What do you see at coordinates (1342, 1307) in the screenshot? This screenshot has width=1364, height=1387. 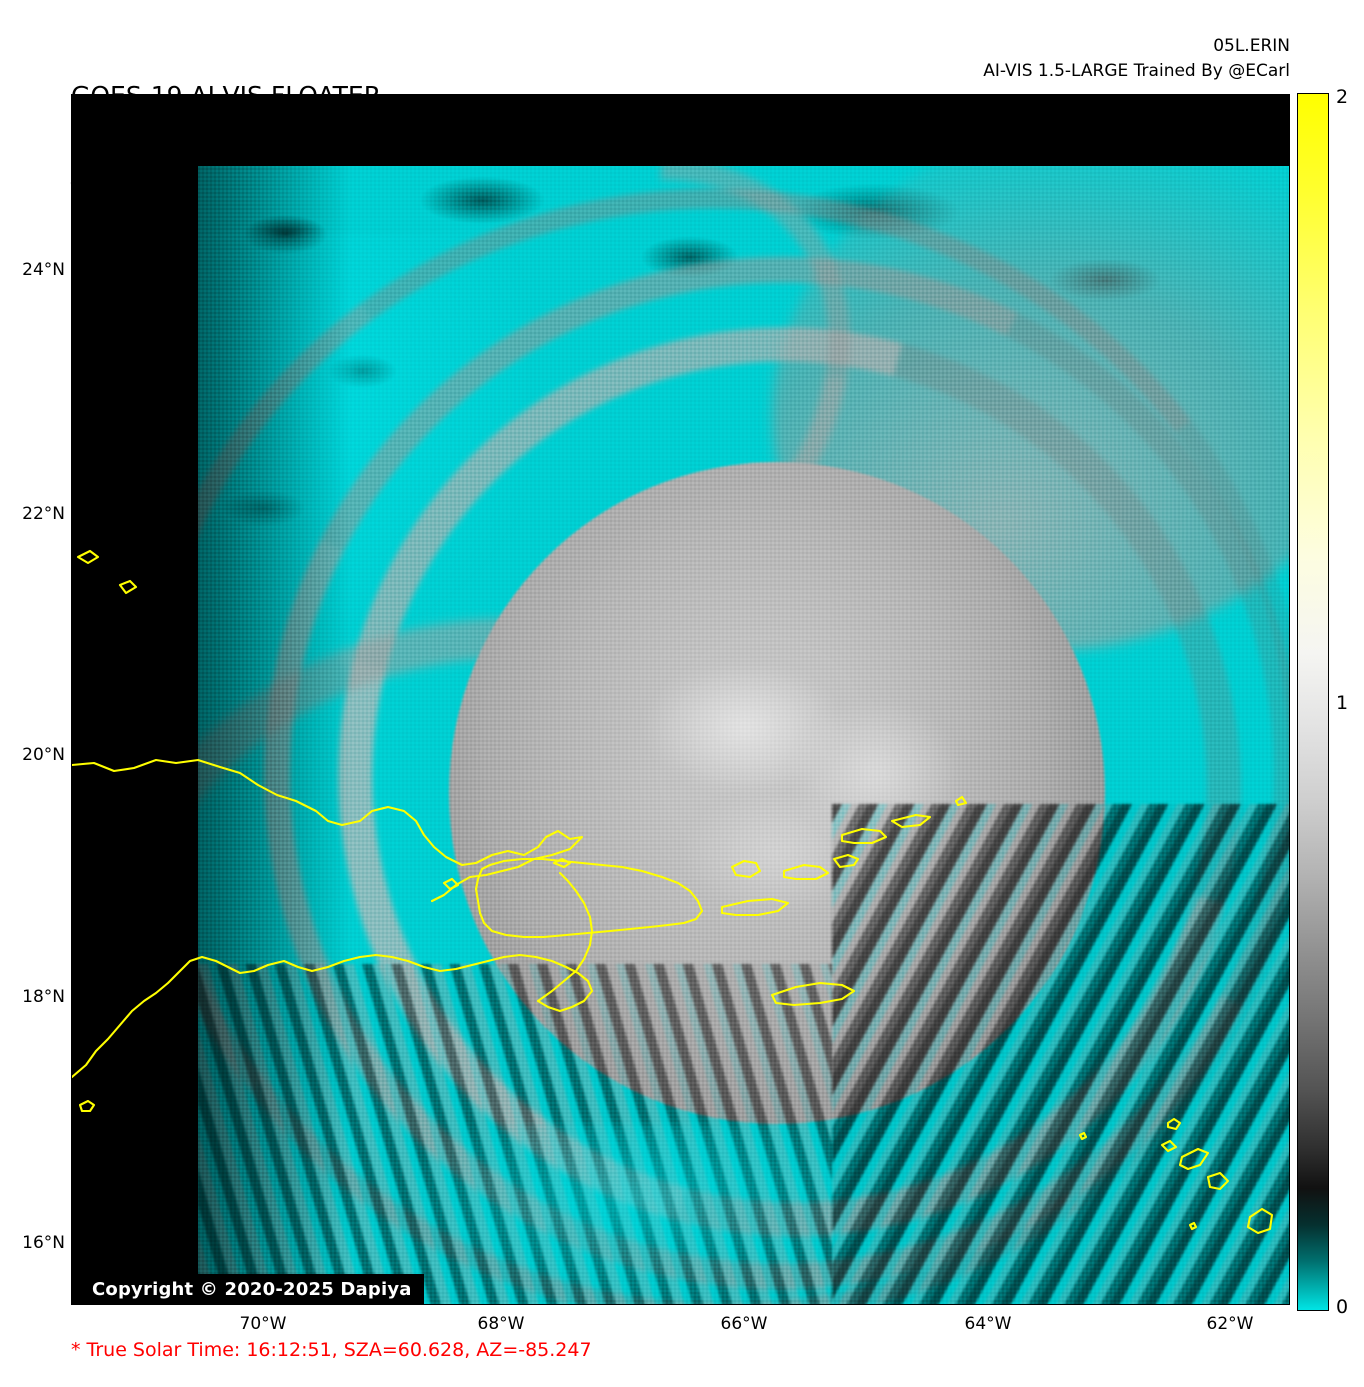 I see `colorbar-tick-0: 0` at bounding box center [1342, 1307].